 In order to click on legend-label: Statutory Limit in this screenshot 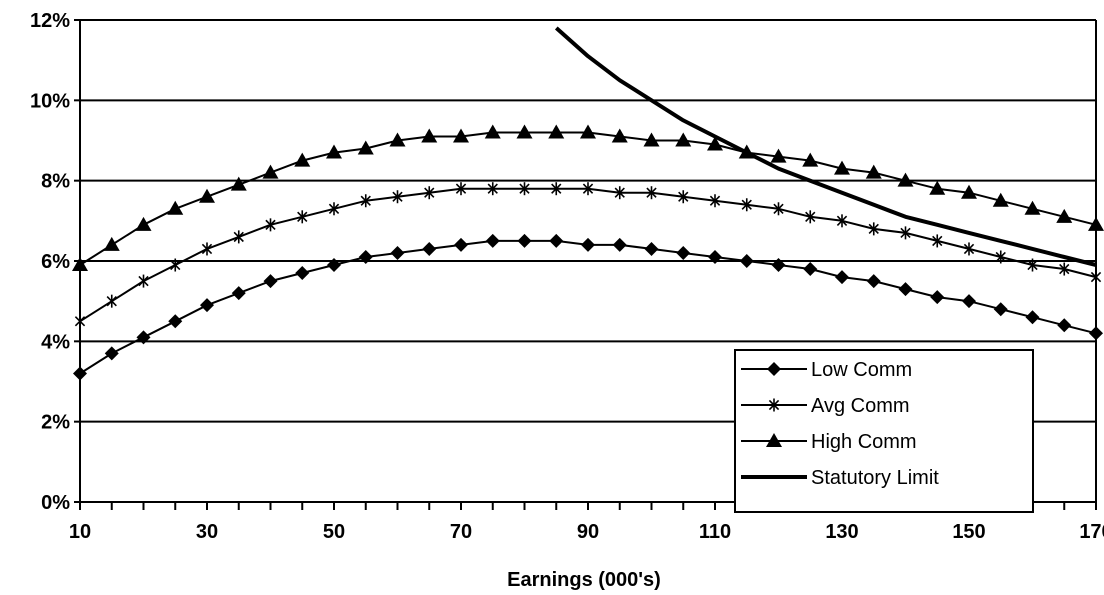, I will do `click(875, 478)`.